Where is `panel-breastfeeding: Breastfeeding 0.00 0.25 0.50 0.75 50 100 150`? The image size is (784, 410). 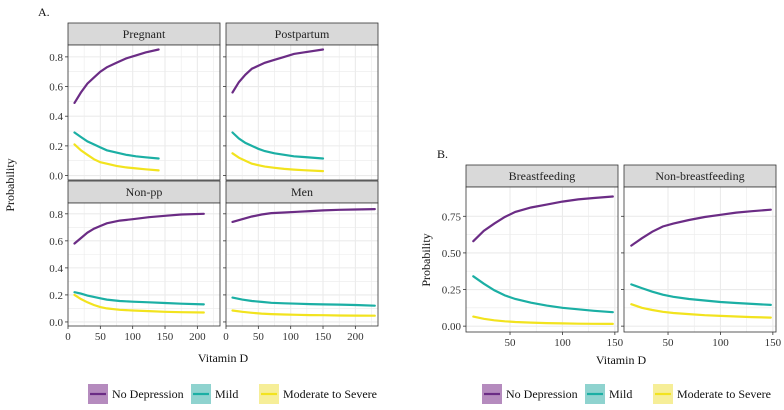
panel-breastfeeding: Breastfeeding 0.00 0.25 0.50 0.75 50 100 150 is located at coordinates (533, 256).